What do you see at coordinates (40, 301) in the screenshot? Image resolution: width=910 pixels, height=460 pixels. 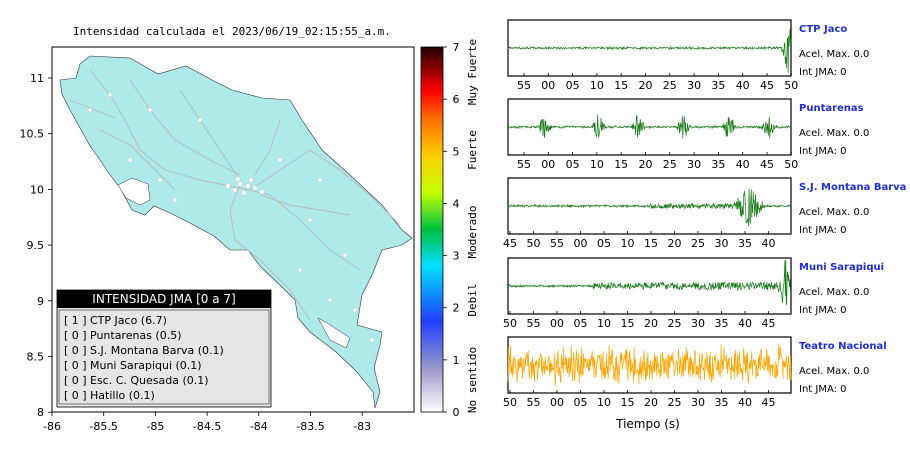 I see `map-y-tick-label: 9` at bounding box center [40, 301].